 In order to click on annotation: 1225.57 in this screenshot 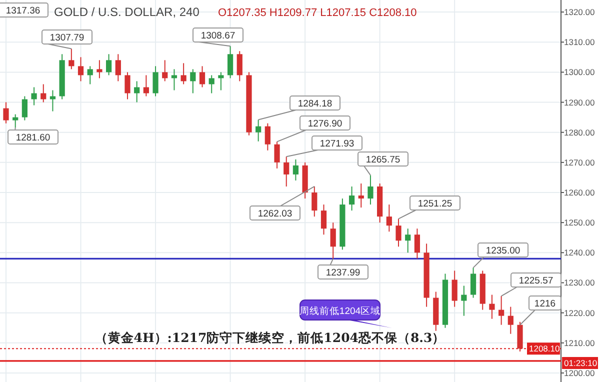, I will do `click(536, 281)`.